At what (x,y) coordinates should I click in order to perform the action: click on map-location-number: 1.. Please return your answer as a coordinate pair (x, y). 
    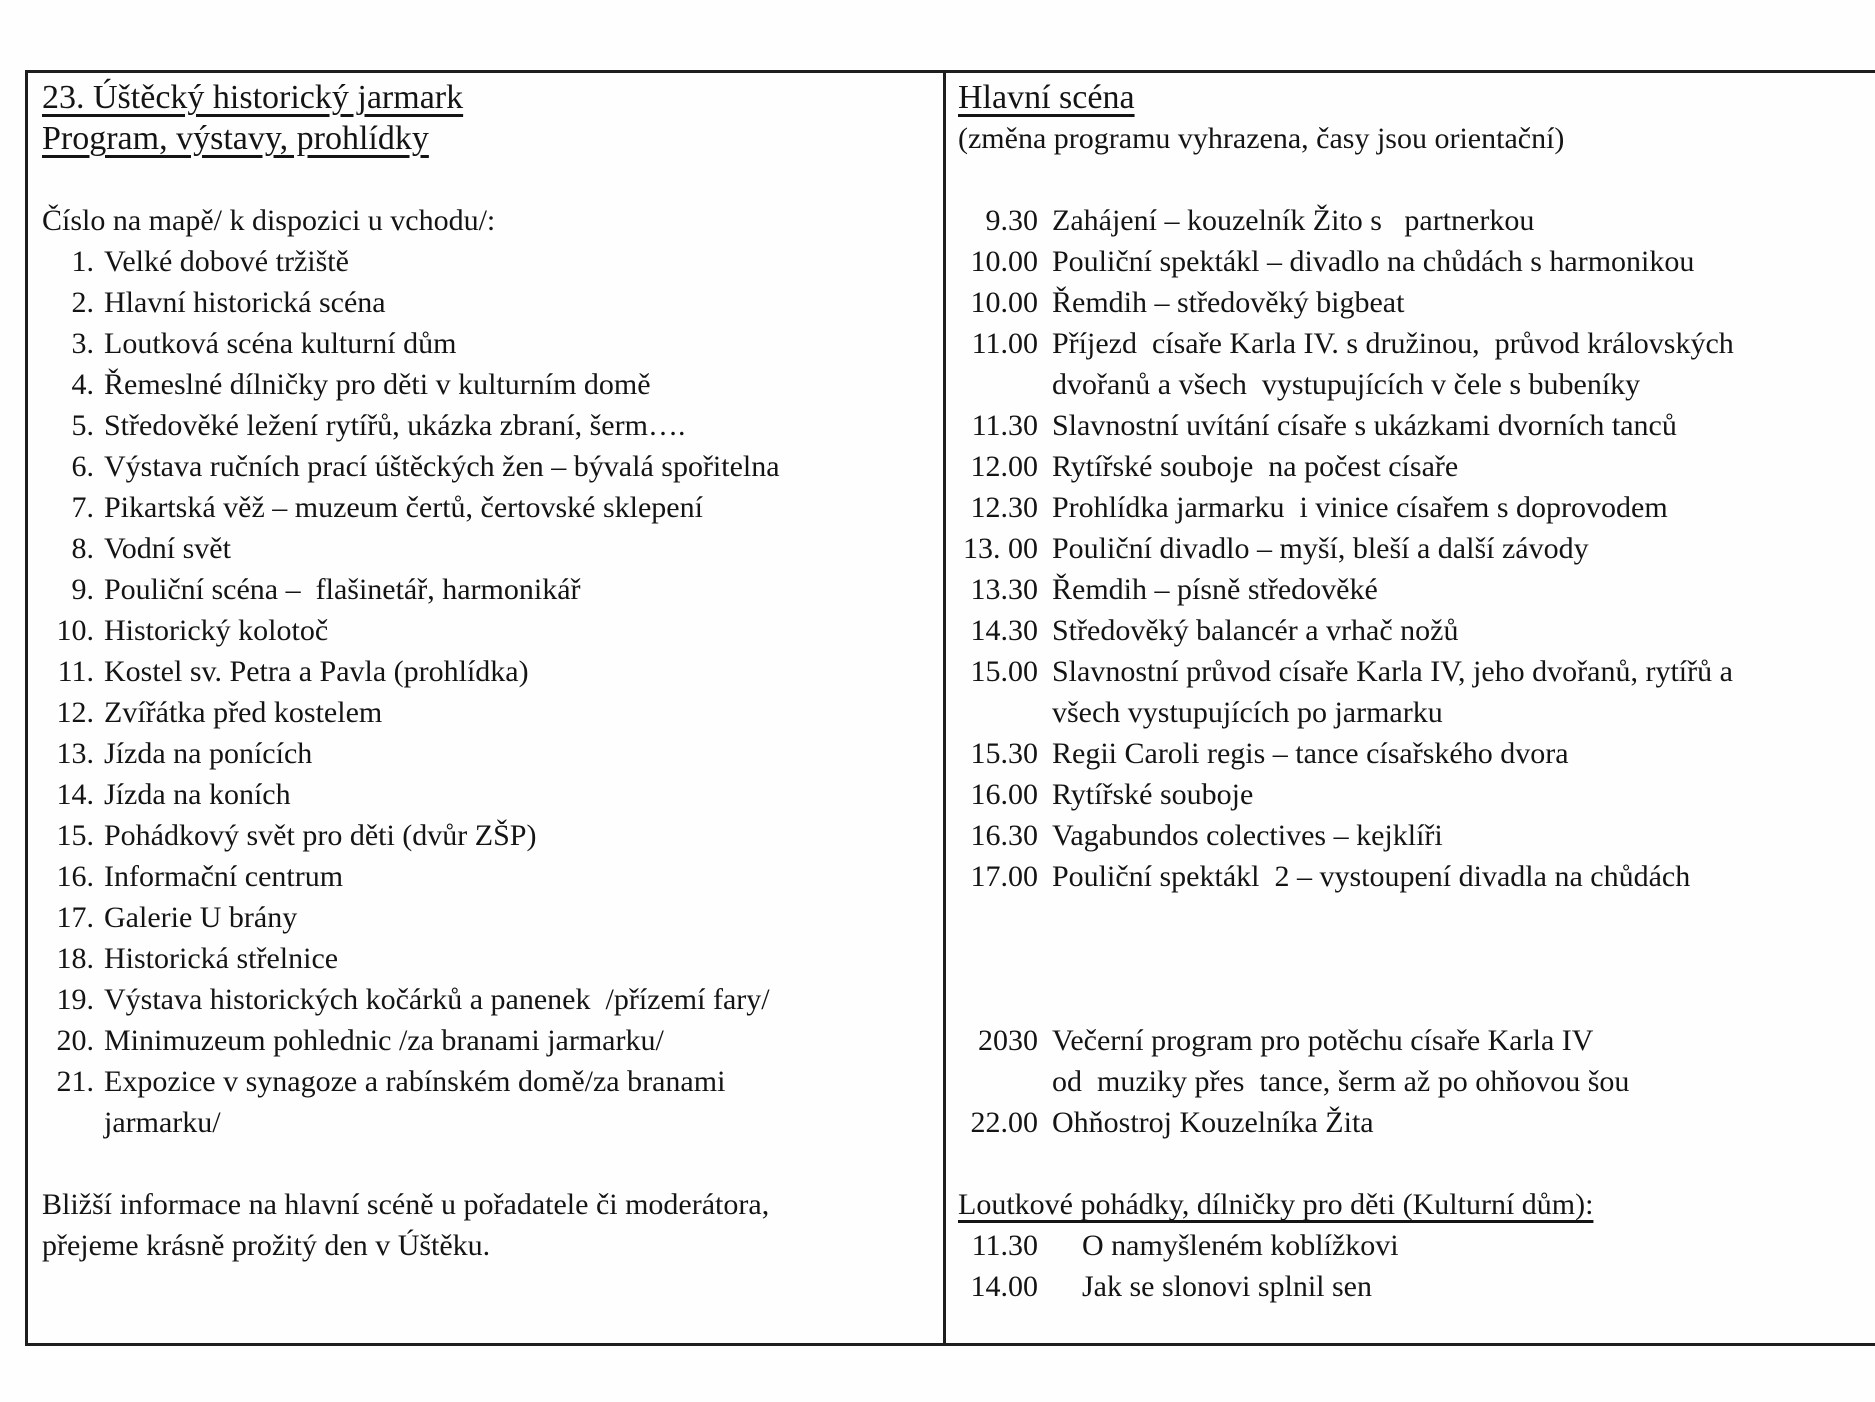
    Looking at the image, I should click on (83, 261).